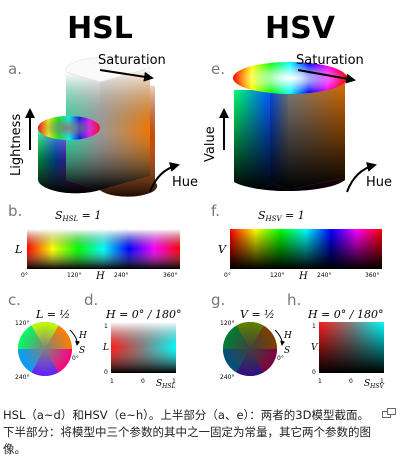  What do you see at coordinates (287, 336) in the screenshot?
I see `g-hue-label: H` at bounding box center [287, 336].